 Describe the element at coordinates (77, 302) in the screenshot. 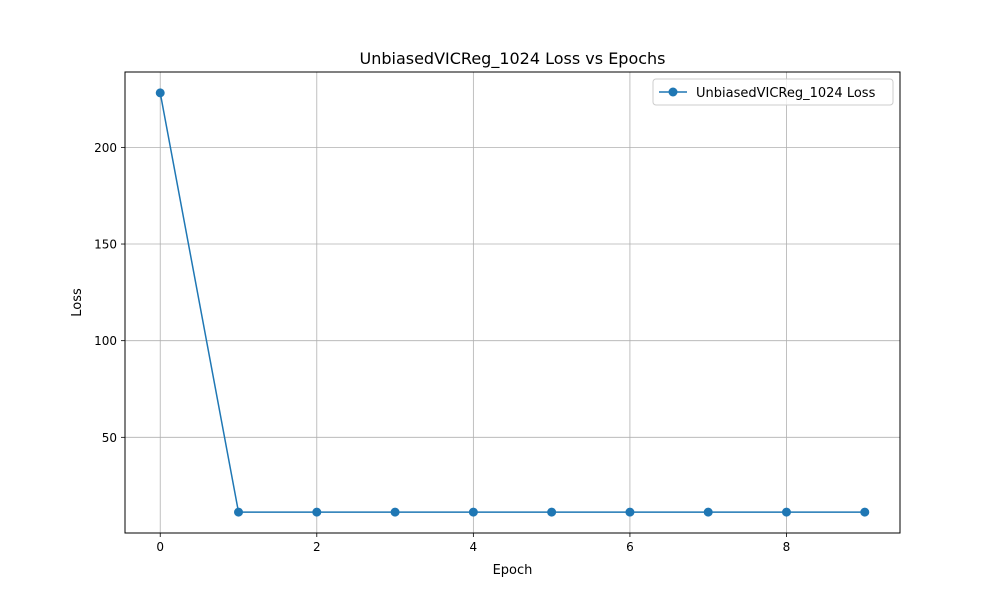

I see `y-axis-label: Loss` at that location.